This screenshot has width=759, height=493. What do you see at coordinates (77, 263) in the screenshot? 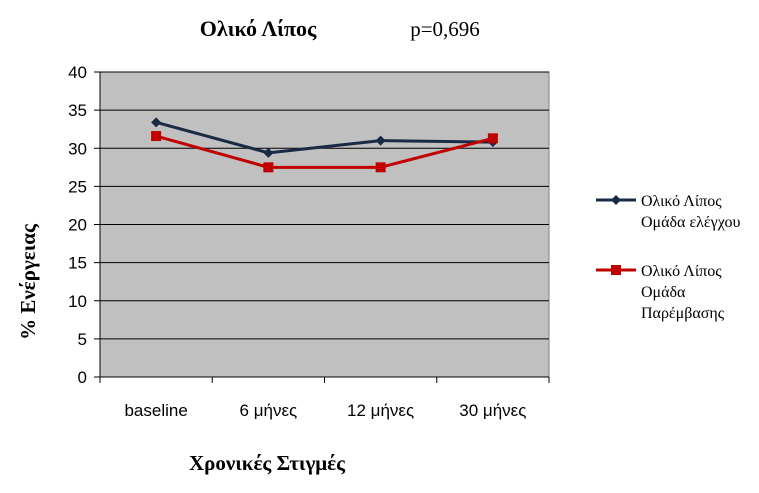
I see `y-tick-label: 15` at bounding box center [77, 263].